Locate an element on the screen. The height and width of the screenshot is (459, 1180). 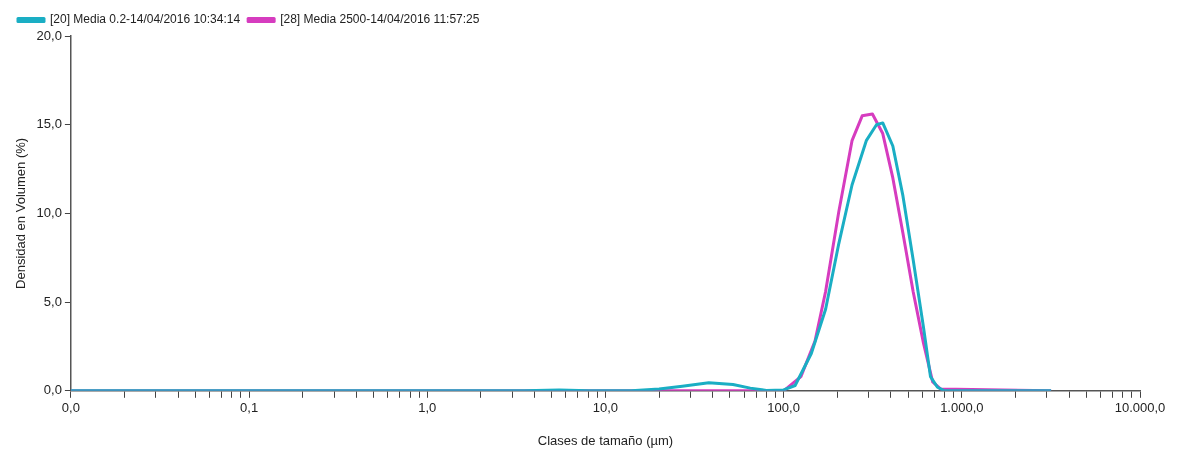
legend-label: [28] Media 2500-14/04/2016 11:57:25 is located at coordinates (380, 19).